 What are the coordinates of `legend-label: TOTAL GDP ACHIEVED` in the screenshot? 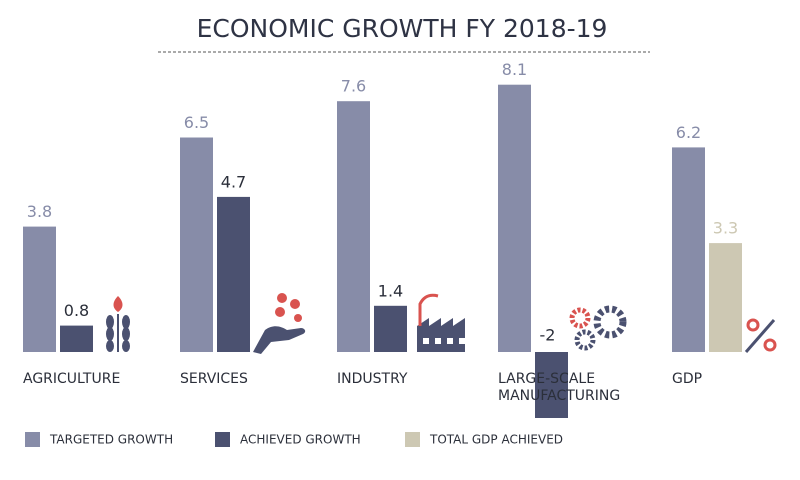 It's located at (496, 440).